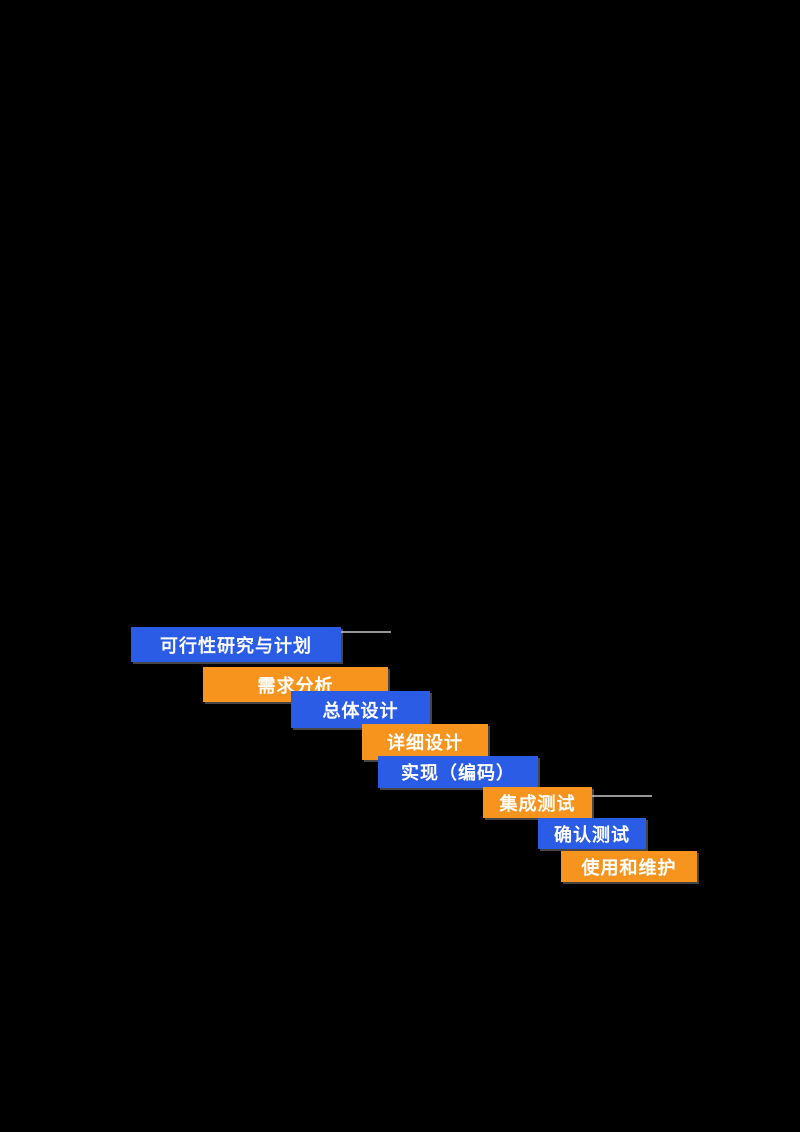 The height and width of the screenshot is (1132, 800). I want to click on stage-label: 详细设计, so click(425, 743).